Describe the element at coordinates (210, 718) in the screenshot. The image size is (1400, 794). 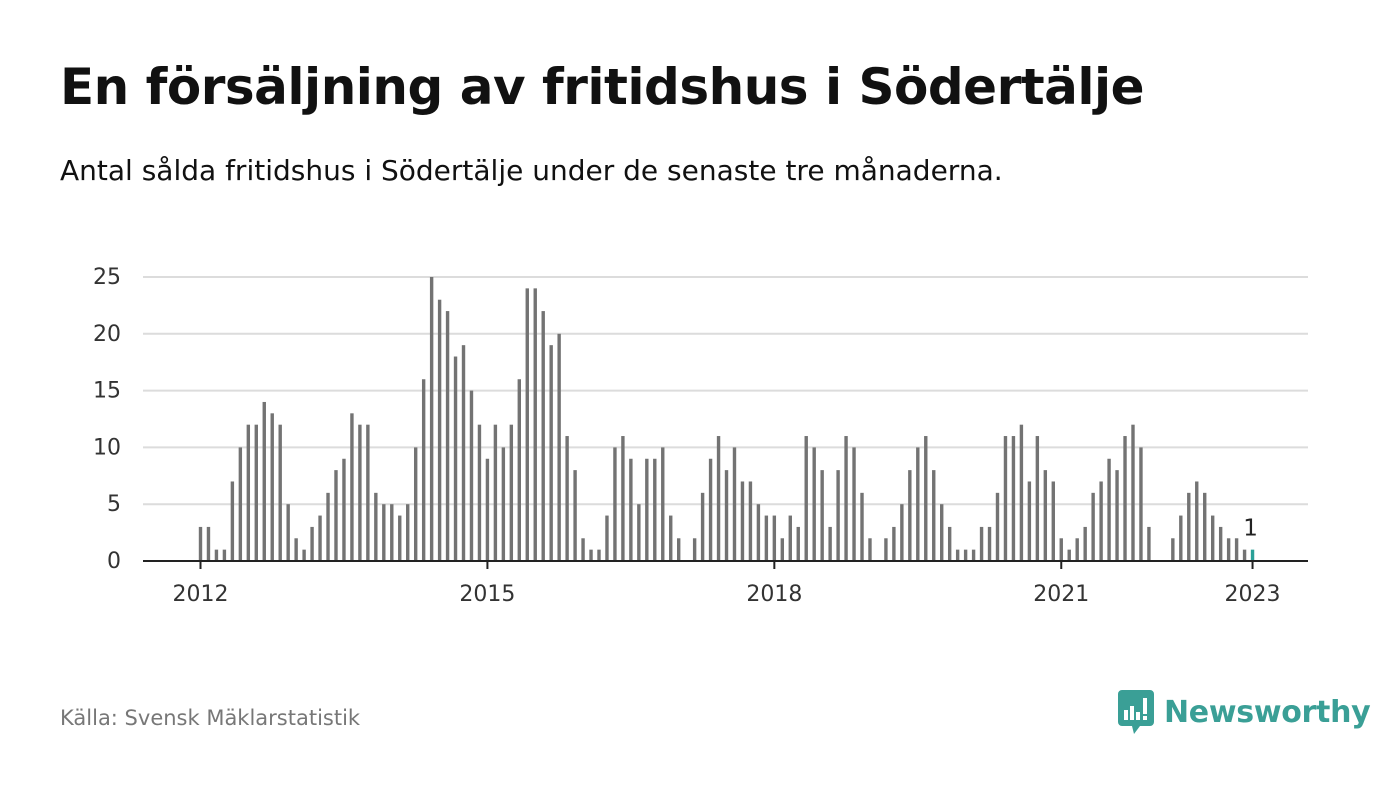
I see `source-note: Källa: Svensk Mäklarstatistik` at that location.